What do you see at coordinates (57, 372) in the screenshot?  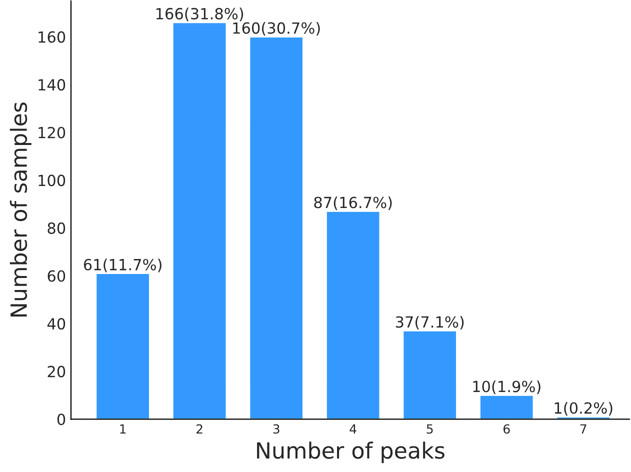 I see `y-tick-label: 20` at bounding box center [57, 372].